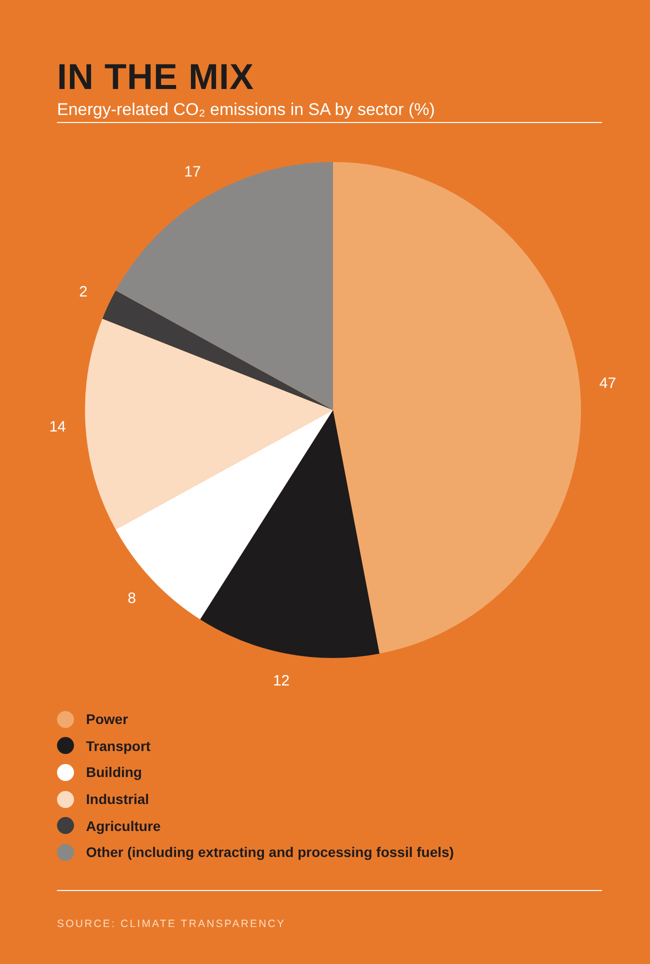 Image resolution: width=650 pixels, height=964 pixels. Describe the element at coordinates (192, 172) in the screenshot. I see `data-label: 17` at that location.